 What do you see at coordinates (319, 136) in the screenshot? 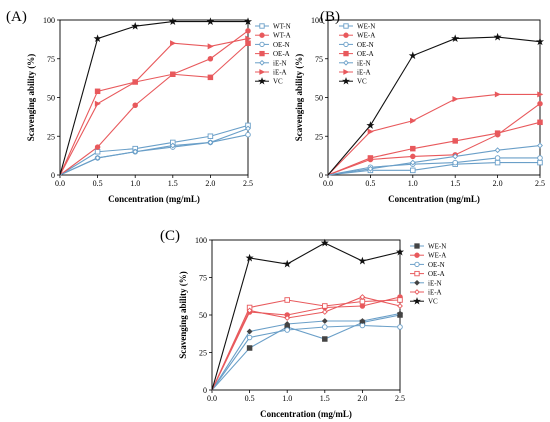
I see `y-tick-label: 25` at bounding box center [319, 136].